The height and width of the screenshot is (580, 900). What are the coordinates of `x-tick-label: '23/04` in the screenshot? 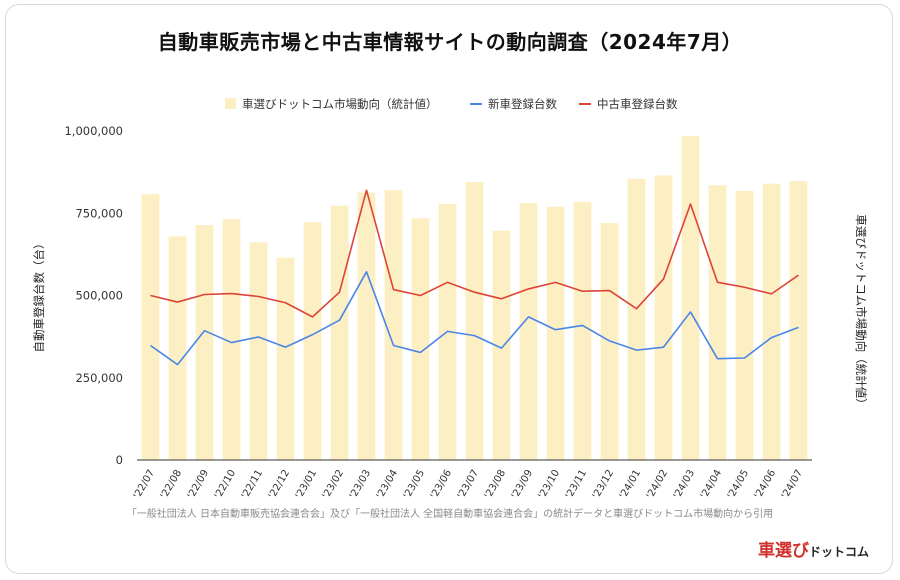 It's located at (387, 484).